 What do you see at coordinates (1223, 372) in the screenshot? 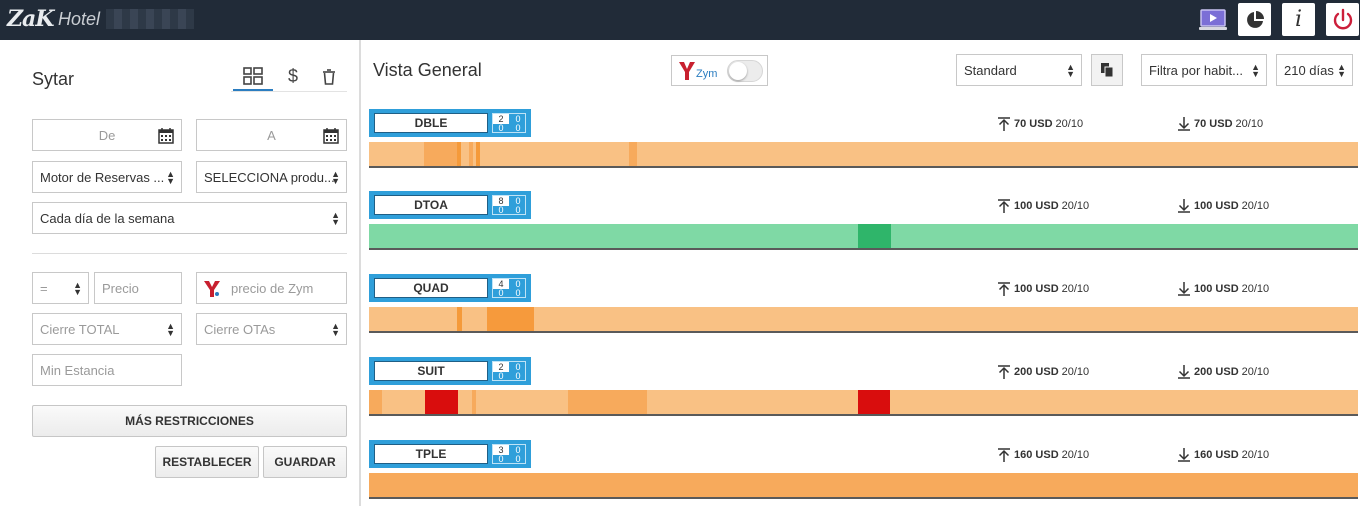
I see `min-price: 200 USD 20/10` at bounding box center [1223, 372].